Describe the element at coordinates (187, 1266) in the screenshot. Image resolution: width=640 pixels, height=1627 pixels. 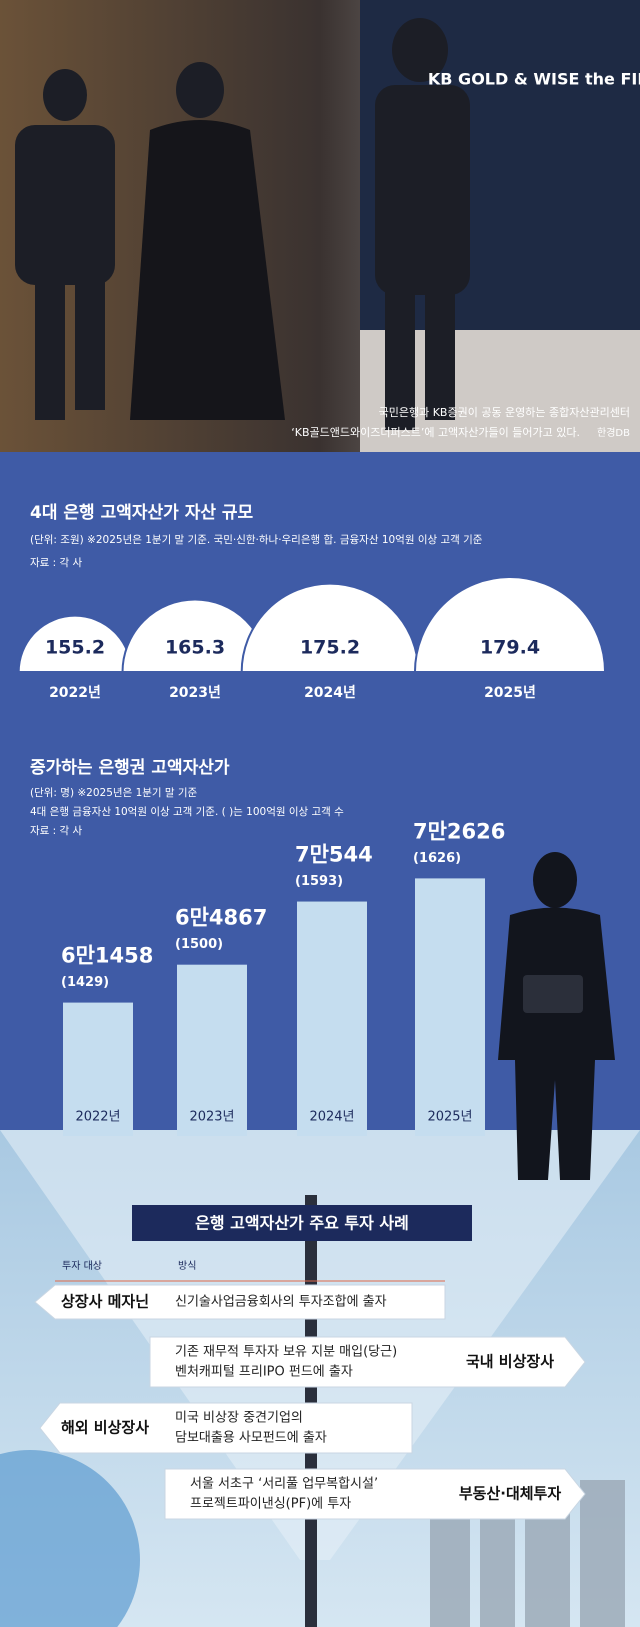
I see `column-header: 방식` at that location.